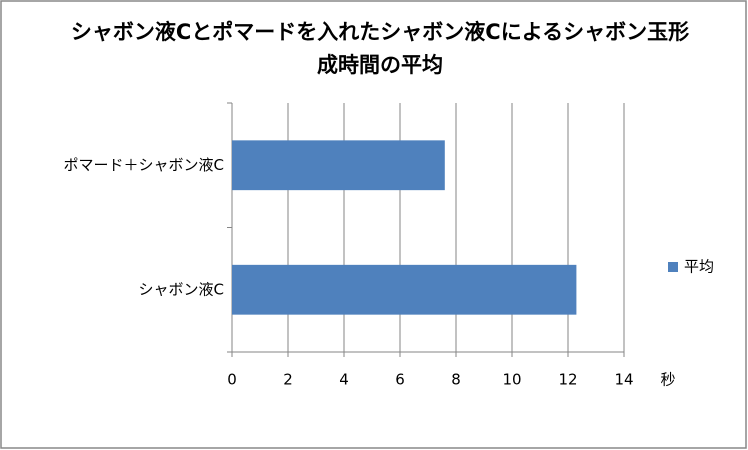 This screenshot has height=450, width=748. I want to click on y-tick-label: シャボン液C, so click(181, 289).